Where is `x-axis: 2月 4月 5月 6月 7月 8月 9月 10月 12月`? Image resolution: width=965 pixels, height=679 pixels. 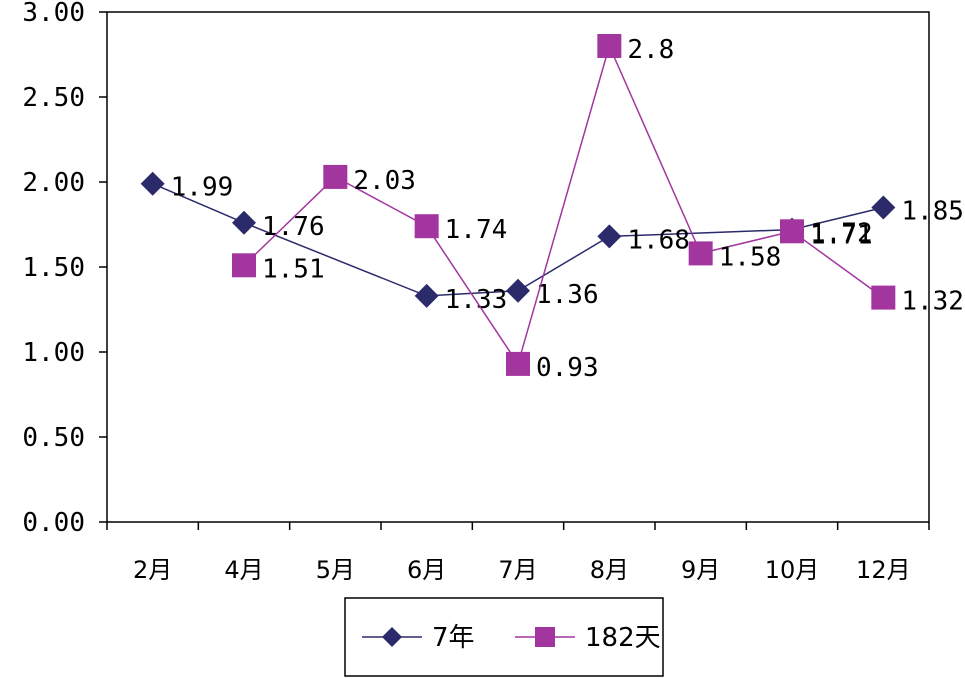 x-axis: 2月 4月 5月 6月 7月 8月 9月 10月 12月 is located at coordinates (518, 553).